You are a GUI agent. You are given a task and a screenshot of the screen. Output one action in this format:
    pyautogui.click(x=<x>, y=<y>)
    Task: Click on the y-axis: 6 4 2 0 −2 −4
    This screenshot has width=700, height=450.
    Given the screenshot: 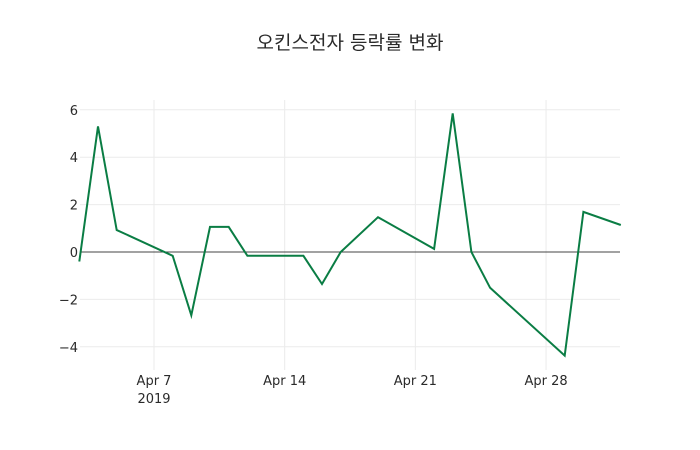 What is the action you would take?
    pyautogui.click(x=68, y=230)
    